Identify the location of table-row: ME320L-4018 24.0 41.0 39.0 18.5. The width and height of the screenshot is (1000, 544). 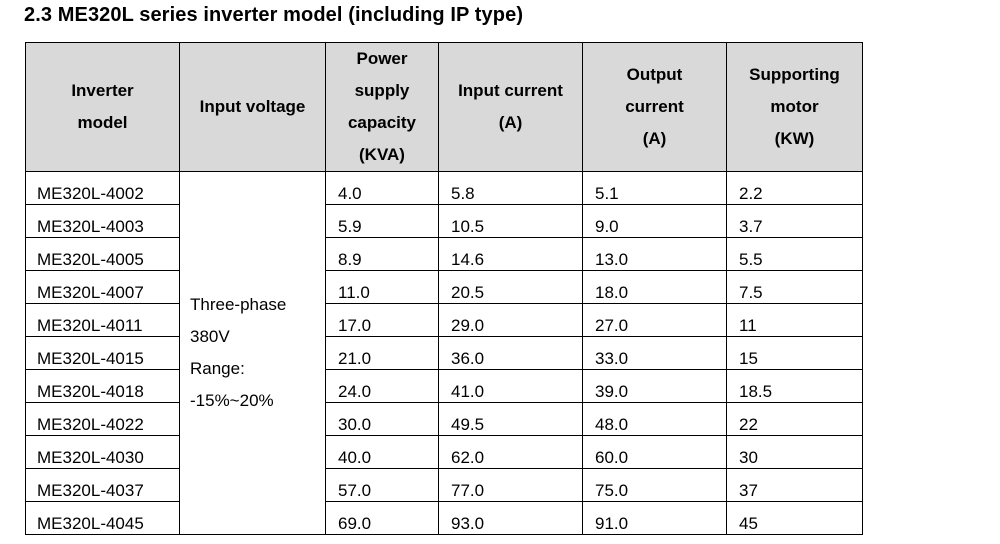
(444, 386).